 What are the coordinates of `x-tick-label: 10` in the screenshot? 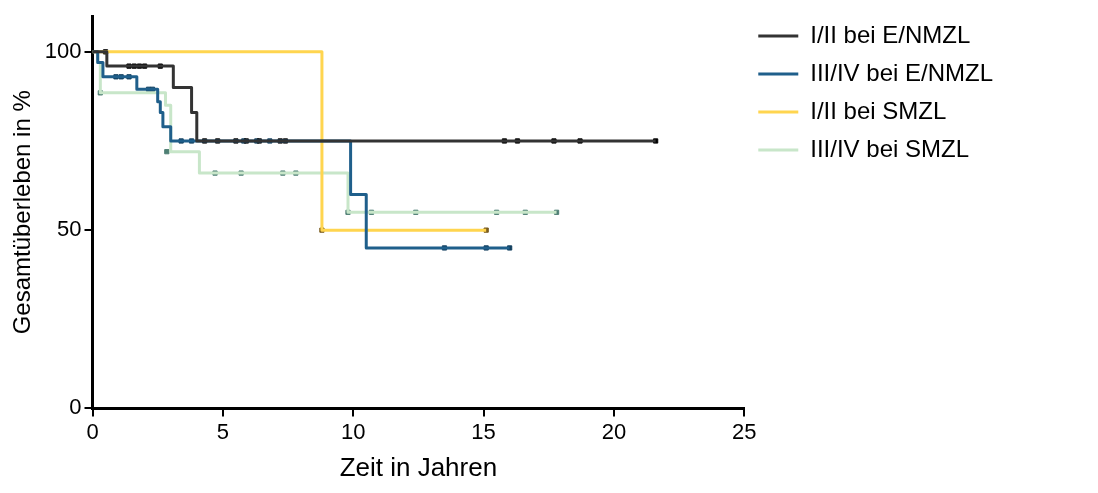 It's located at (353, 431).